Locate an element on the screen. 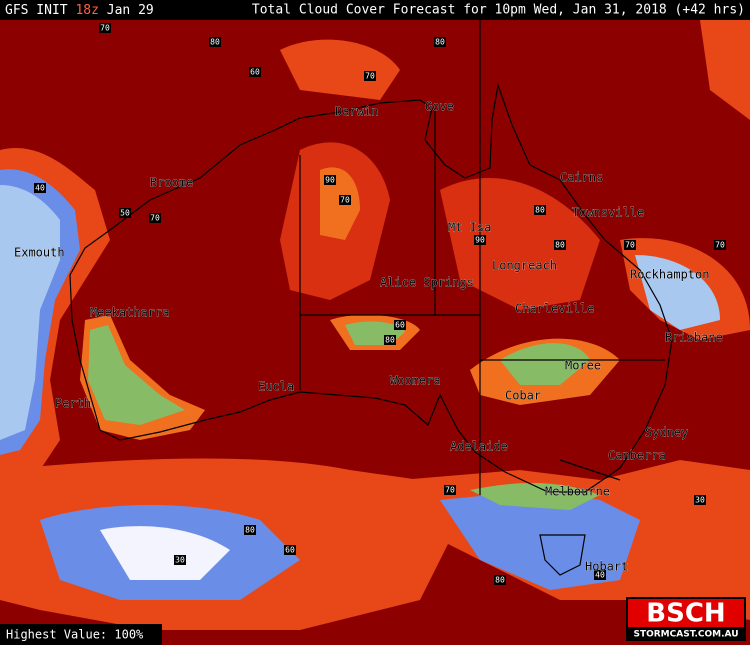 The height and width of the screenshot is (645, 750). footer-box is located at coordinates (81, 634).